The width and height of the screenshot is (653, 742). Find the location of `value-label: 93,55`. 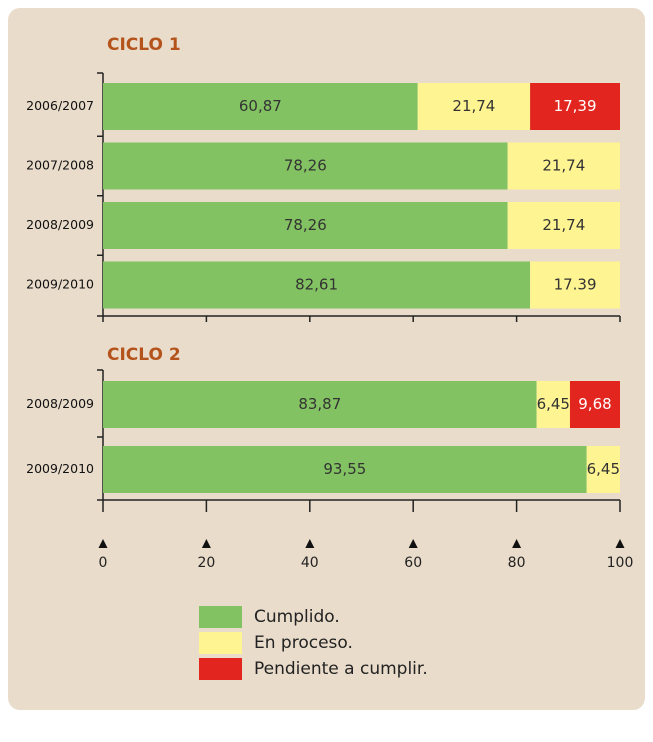

value-label: 93,55 is located at coordinates (344, 469).